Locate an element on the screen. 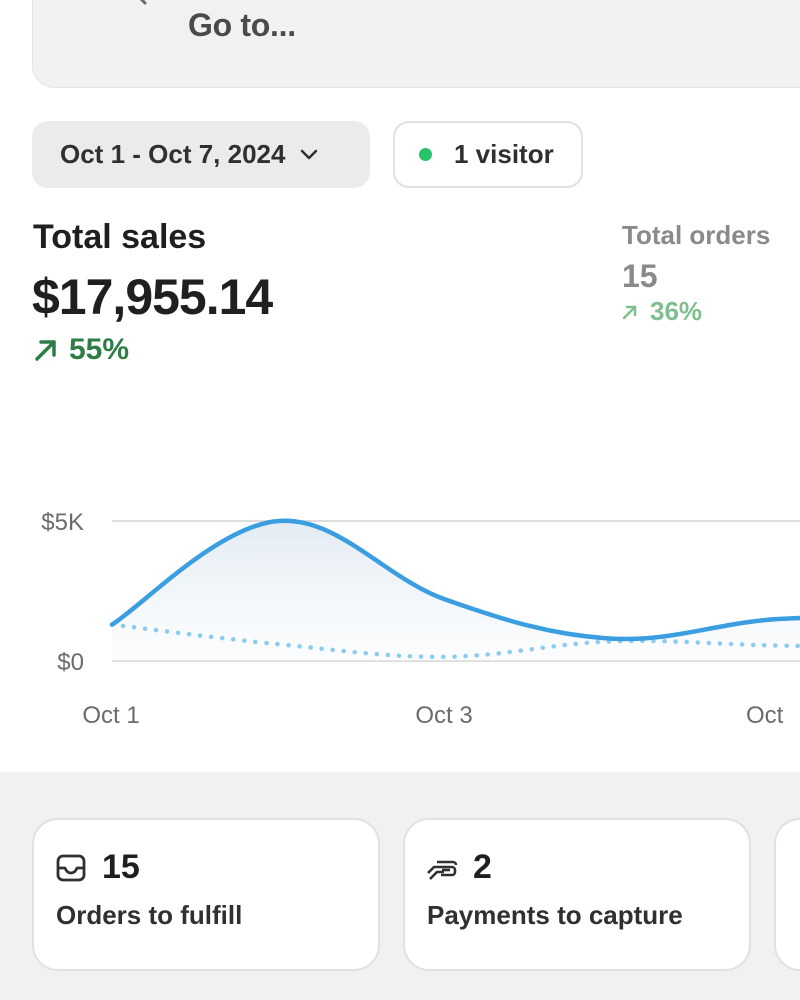  visitors-label: 1 visitor is located at coordinates (504, 154).